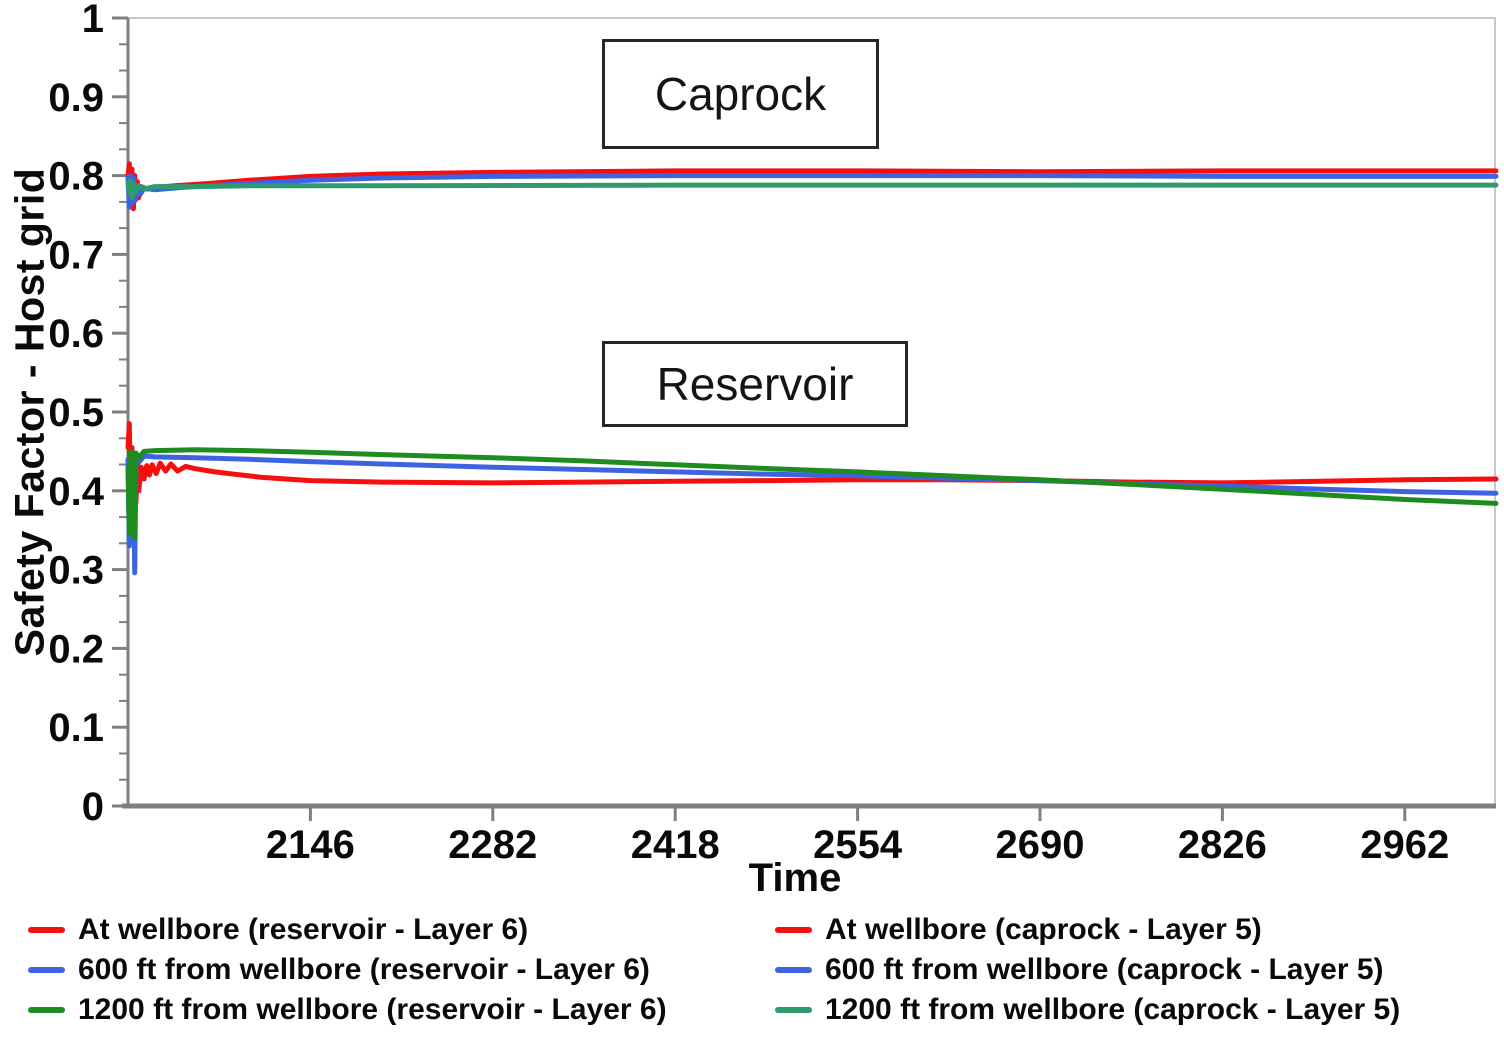  Describe the element at coordinates (1040, 845) in the screenshot. I see `x-tick-label: 2690` at that location.